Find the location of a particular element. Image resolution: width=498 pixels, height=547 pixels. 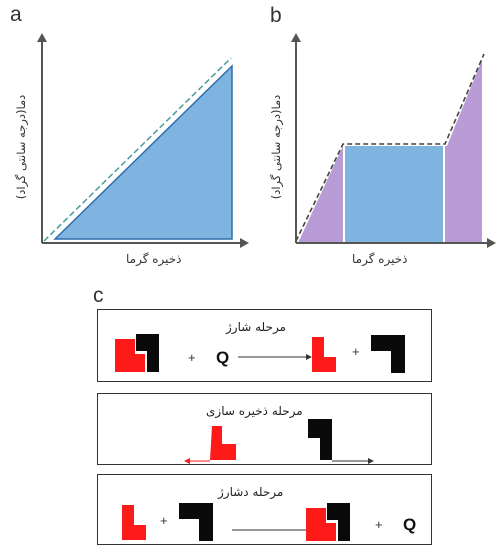

panel-a-x-arrow is located at coordinates (244, 243).